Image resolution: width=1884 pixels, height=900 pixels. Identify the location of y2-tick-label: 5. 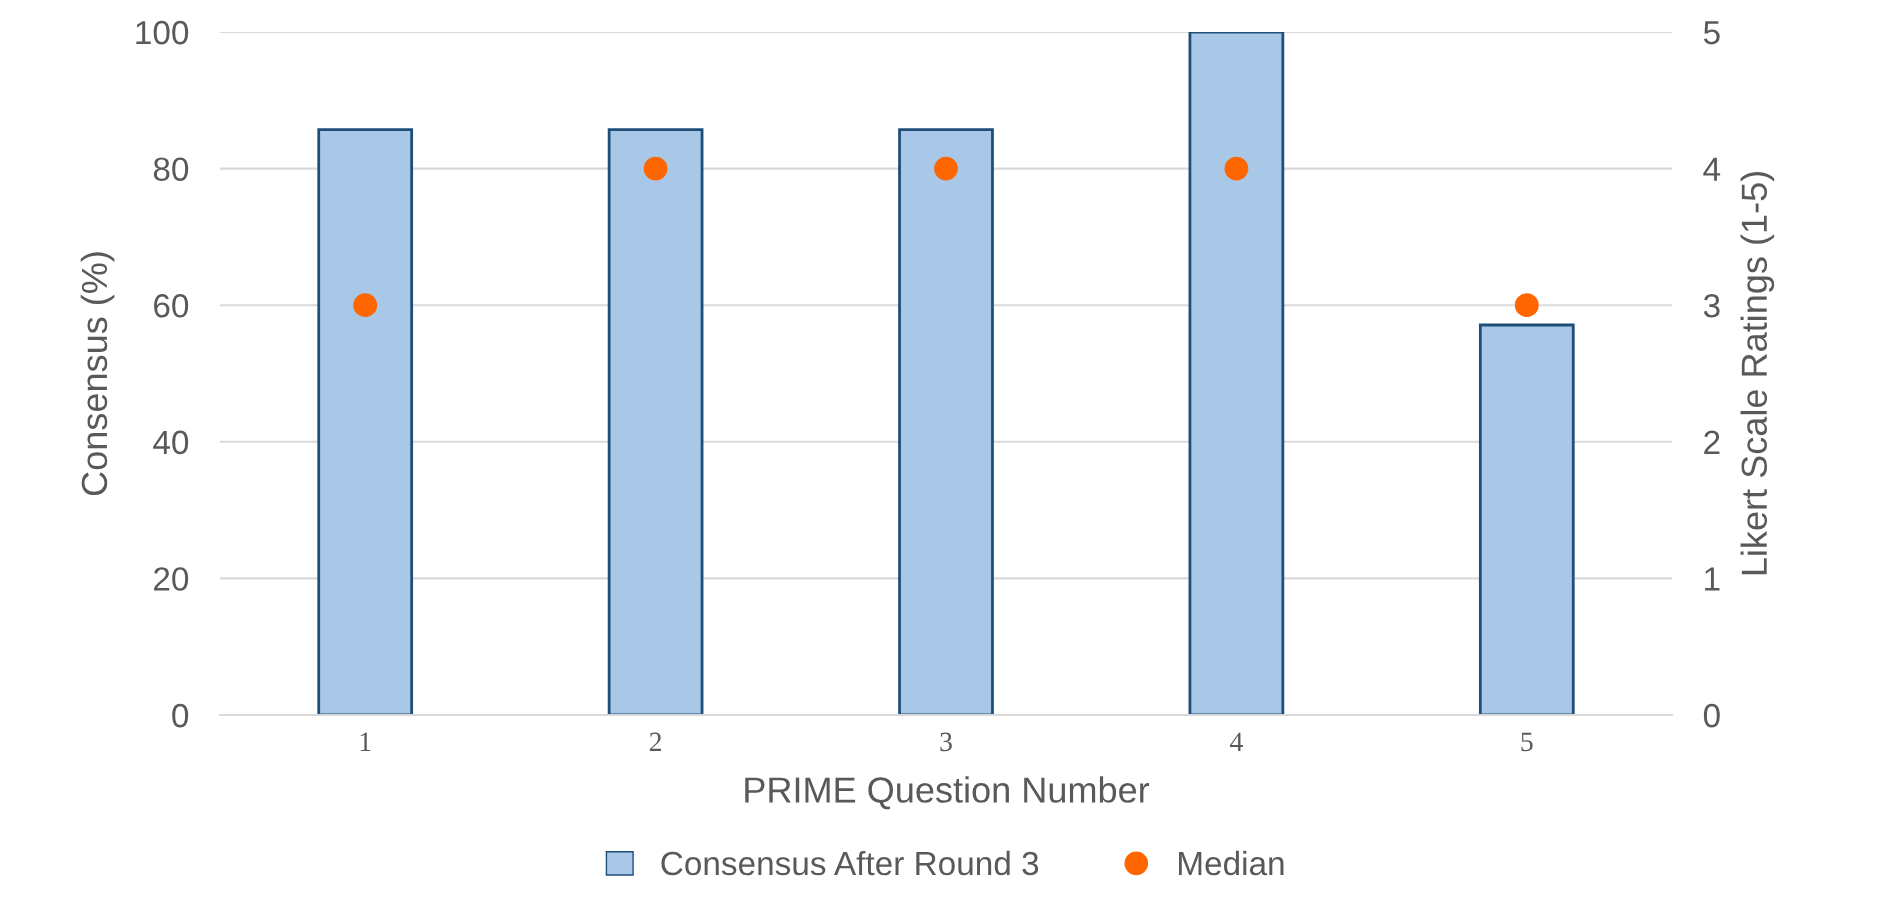
(1711, 33).